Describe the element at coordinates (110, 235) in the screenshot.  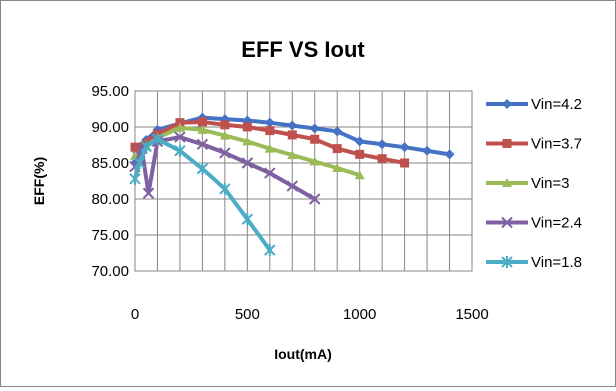
I see `y-tick-label: 75.00` at that location.